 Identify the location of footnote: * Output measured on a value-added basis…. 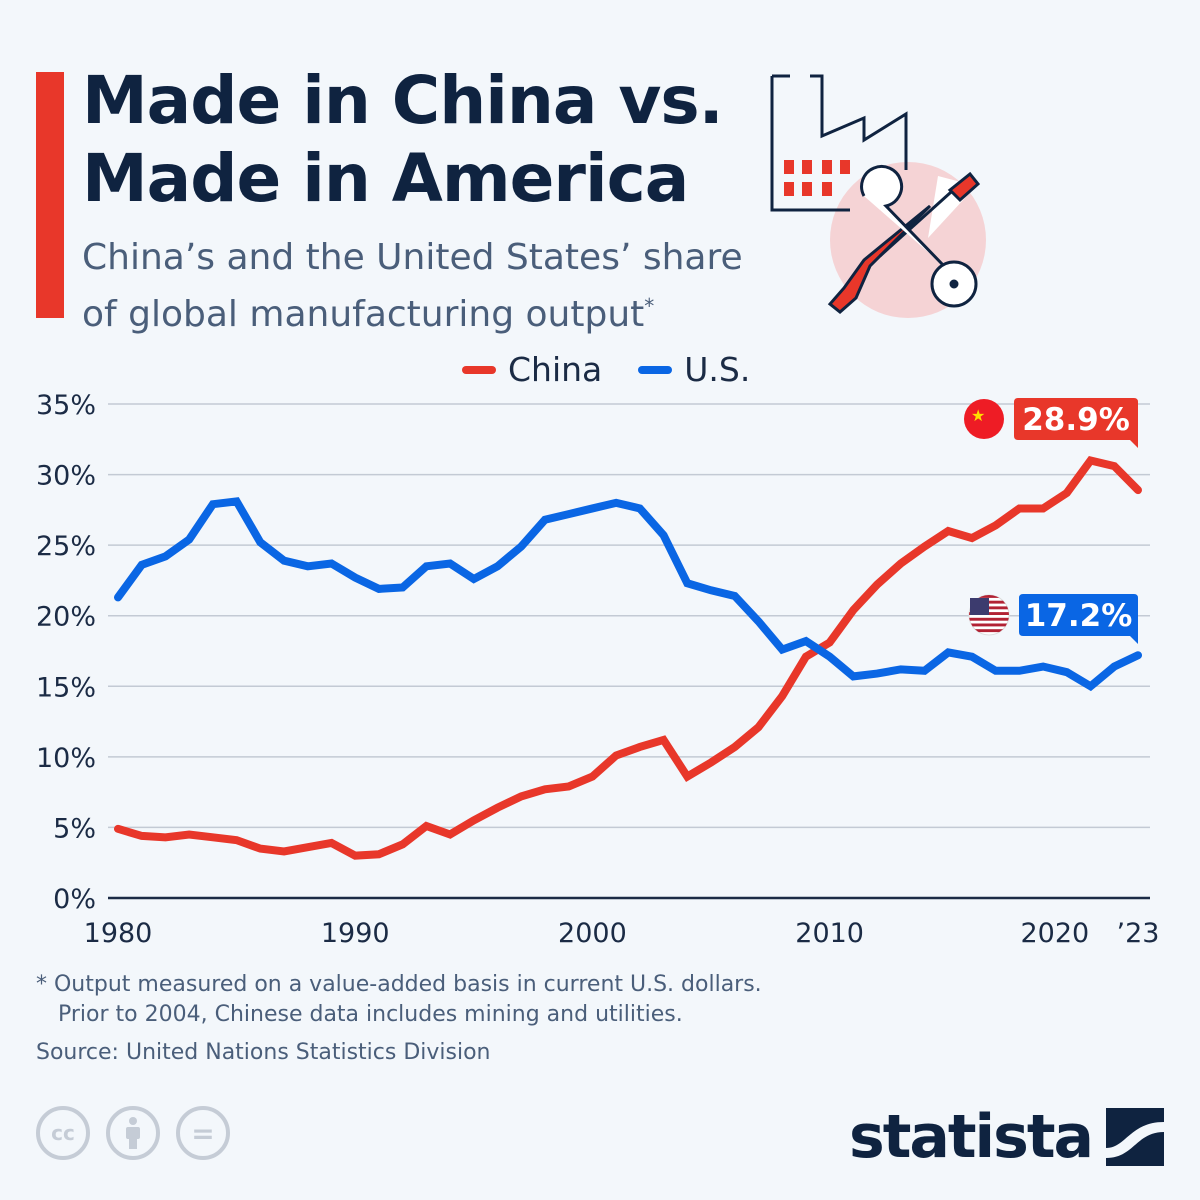
(399, 1000).